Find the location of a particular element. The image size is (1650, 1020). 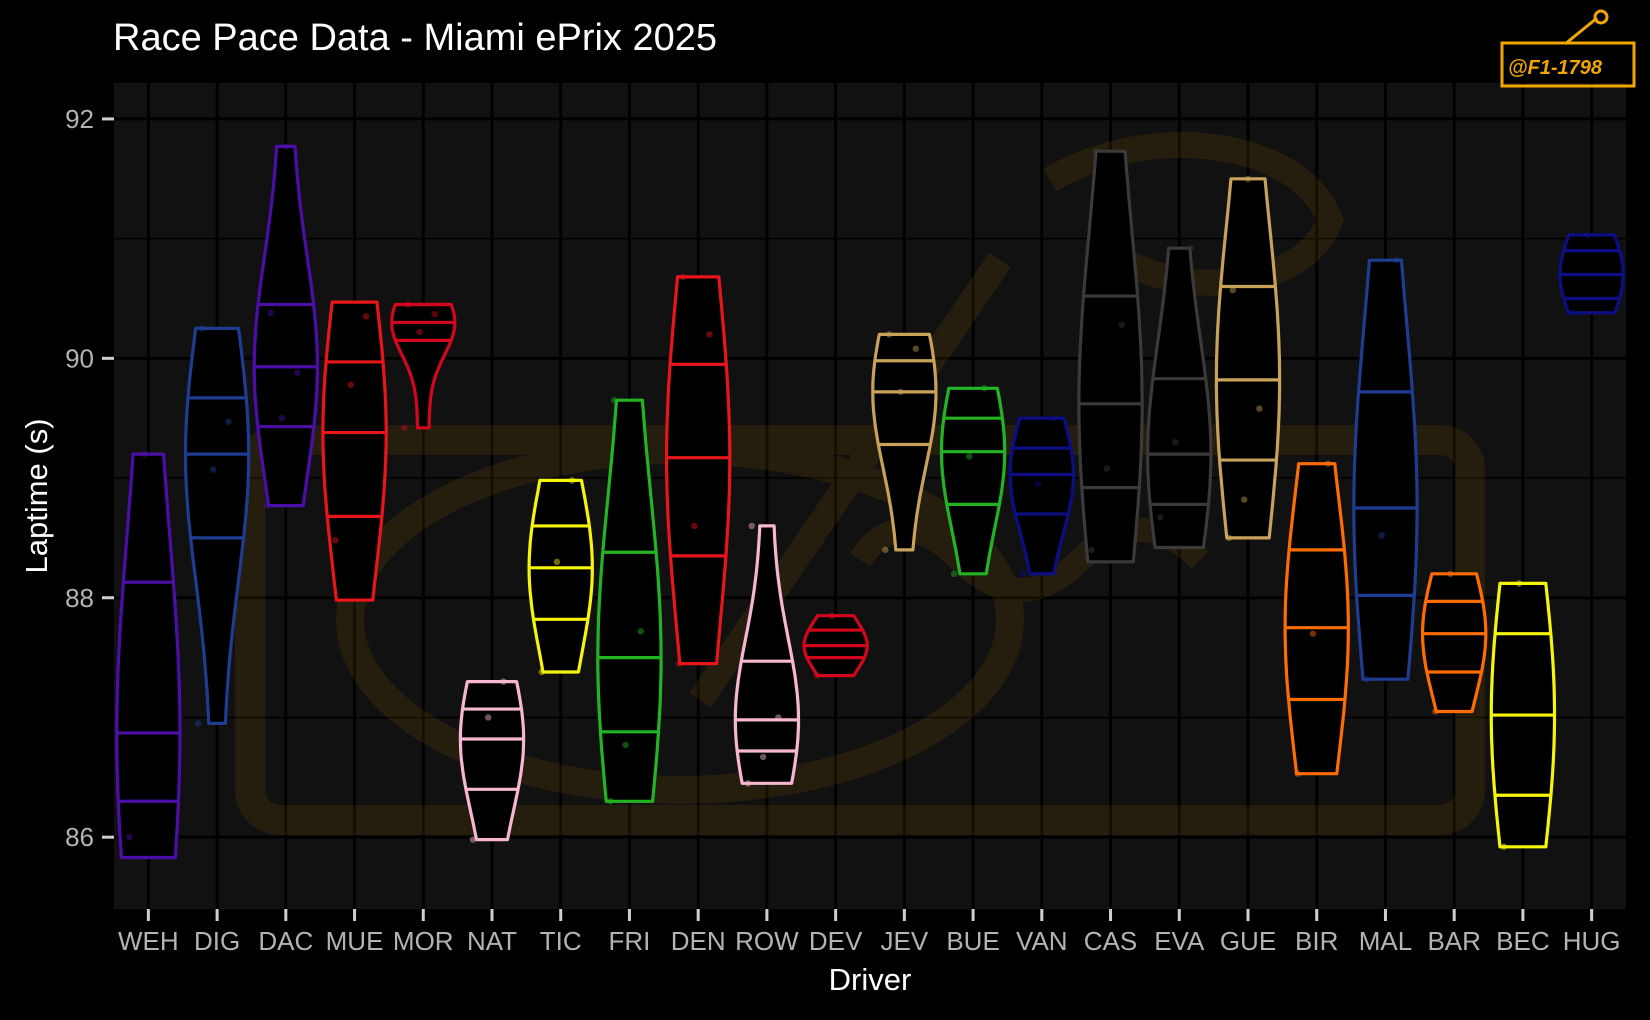

watermark-logo: @F1-1798 is located at coordinates (1568, 48).